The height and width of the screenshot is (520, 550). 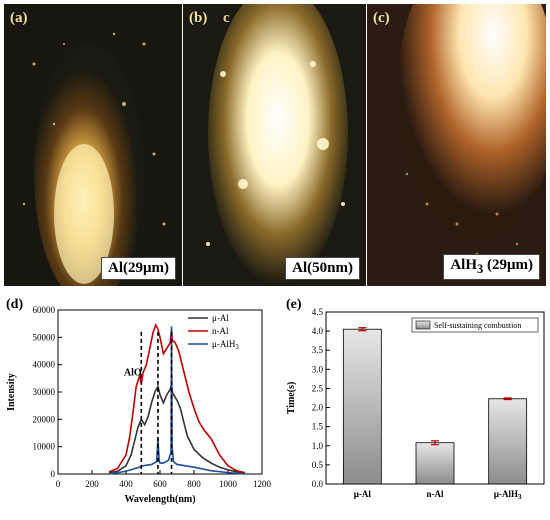 What do you see at coordinates (435, 494) in the screenshot?
I see `category-label: n-Al` at bounding box center [435, 494].